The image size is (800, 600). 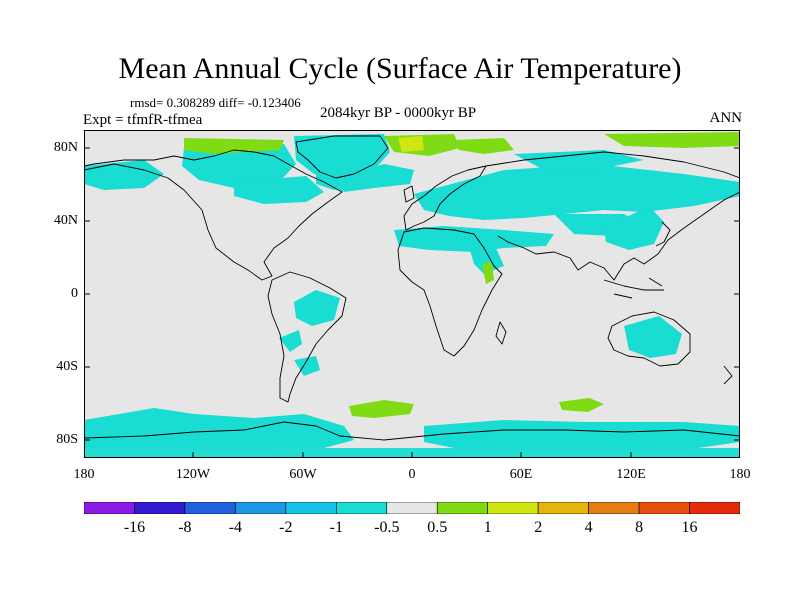 What do you see at coordinates (653, 337) in the screenshot?
I see `australia-cool` at bounding box center [653, 337].